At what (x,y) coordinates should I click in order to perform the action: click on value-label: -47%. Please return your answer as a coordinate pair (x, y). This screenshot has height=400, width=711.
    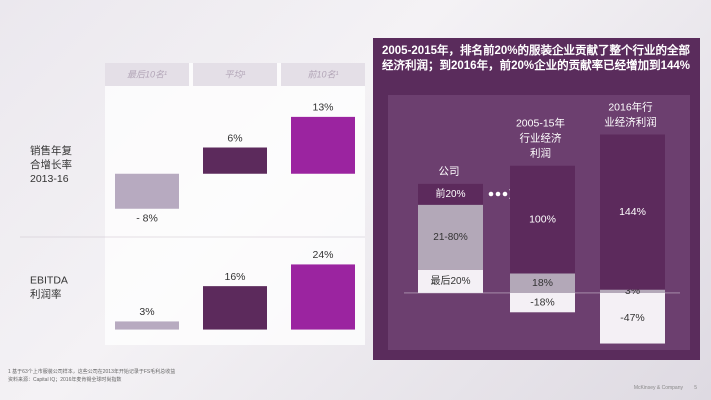
    Looking at the image, I should click on (632, 318).